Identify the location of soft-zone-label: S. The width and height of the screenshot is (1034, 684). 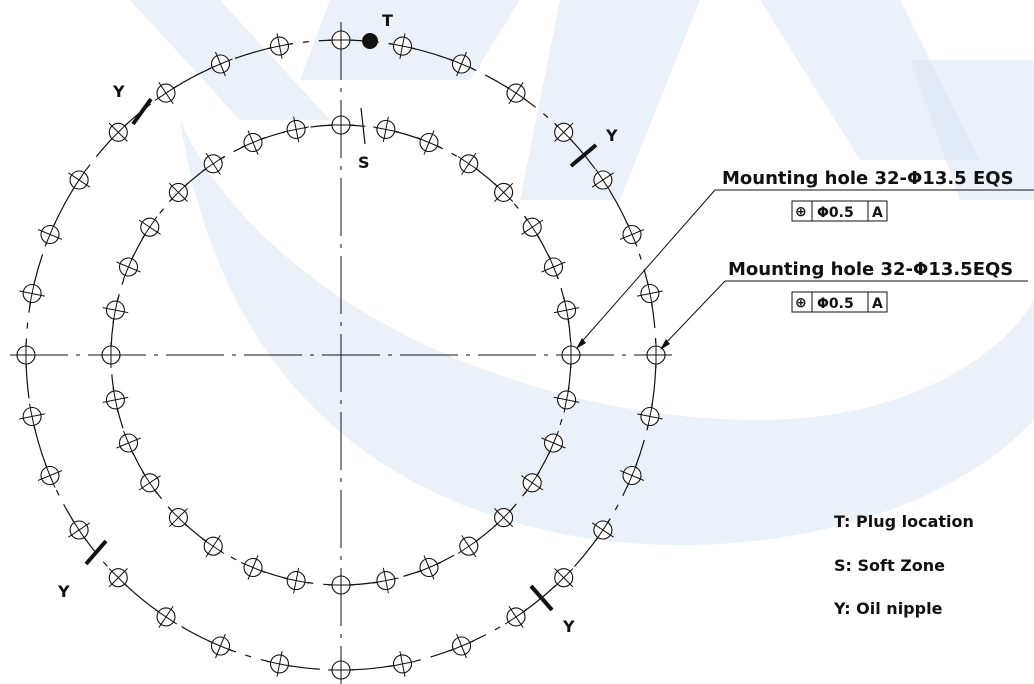
(364, 162).